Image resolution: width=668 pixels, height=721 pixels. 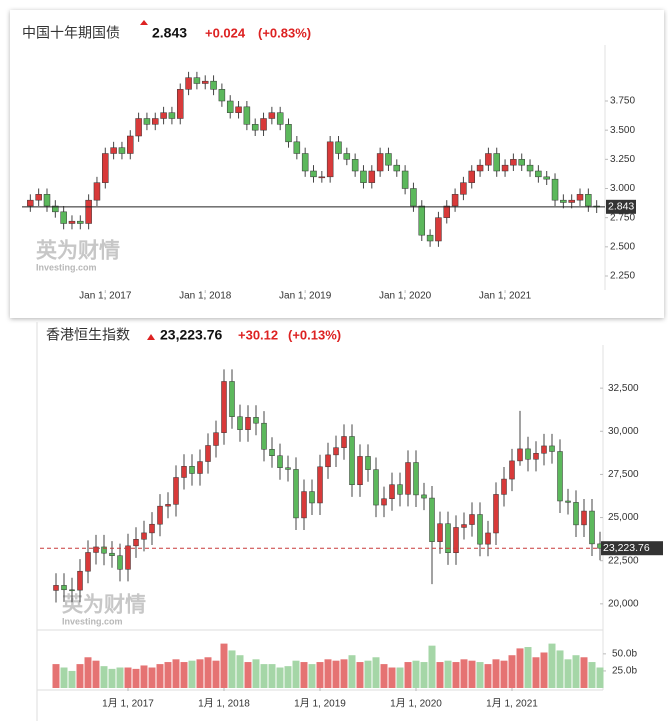 I want to click on x-tick-label: Jan 1, 2020, so click(x=405, y=296).